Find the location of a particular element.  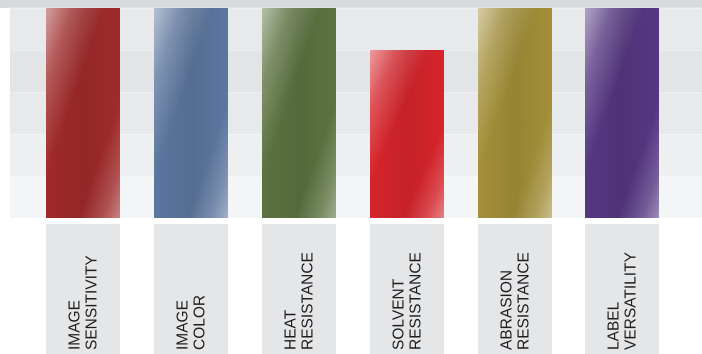

bar-solvent-resistance-gloss is located at coordinates (407, 134).